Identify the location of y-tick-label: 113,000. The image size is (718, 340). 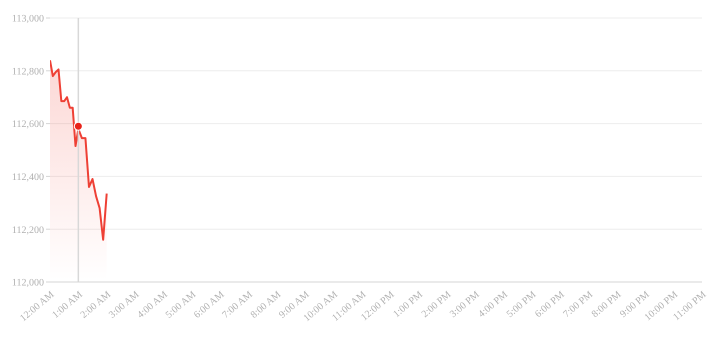
(28, 19).